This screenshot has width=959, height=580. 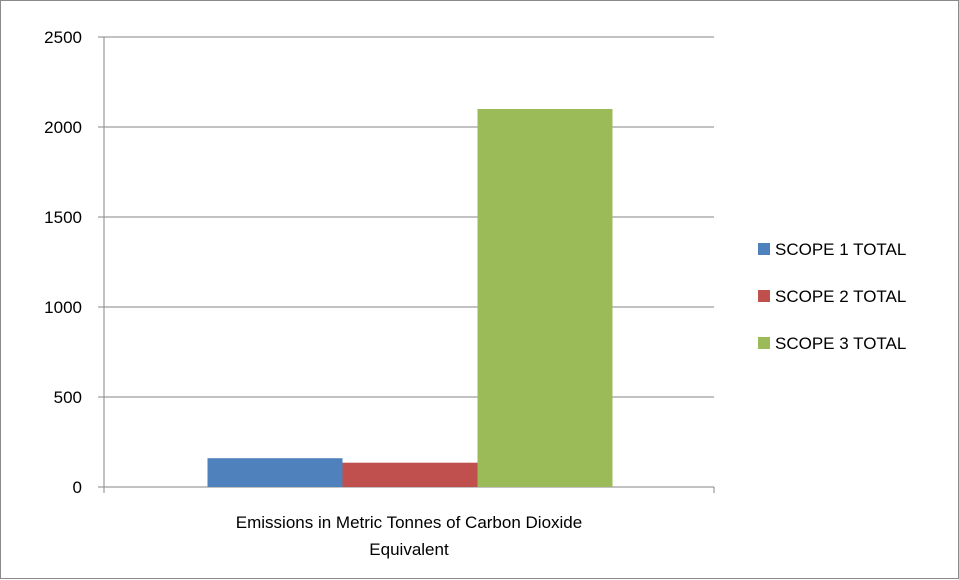 What do you see at coordinates (63, 307) in the screenshot?
I see `y-tick-label: 1000` at bounding box center [63, 307].